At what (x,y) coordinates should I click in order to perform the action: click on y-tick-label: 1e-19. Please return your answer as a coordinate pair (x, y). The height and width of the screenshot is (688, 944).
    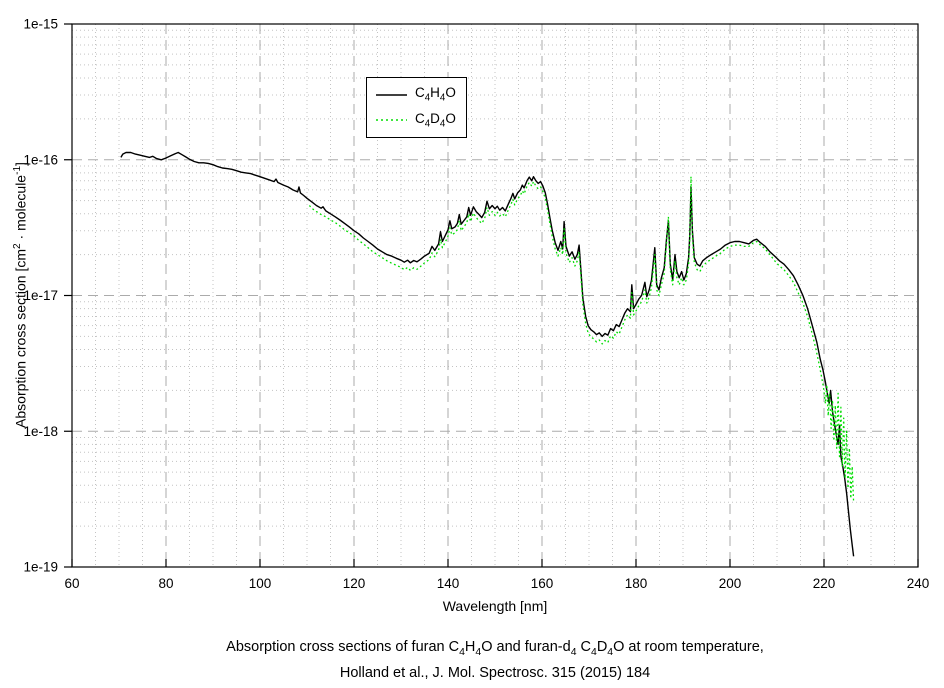
    Looking at the image, I should click on (40, 567).